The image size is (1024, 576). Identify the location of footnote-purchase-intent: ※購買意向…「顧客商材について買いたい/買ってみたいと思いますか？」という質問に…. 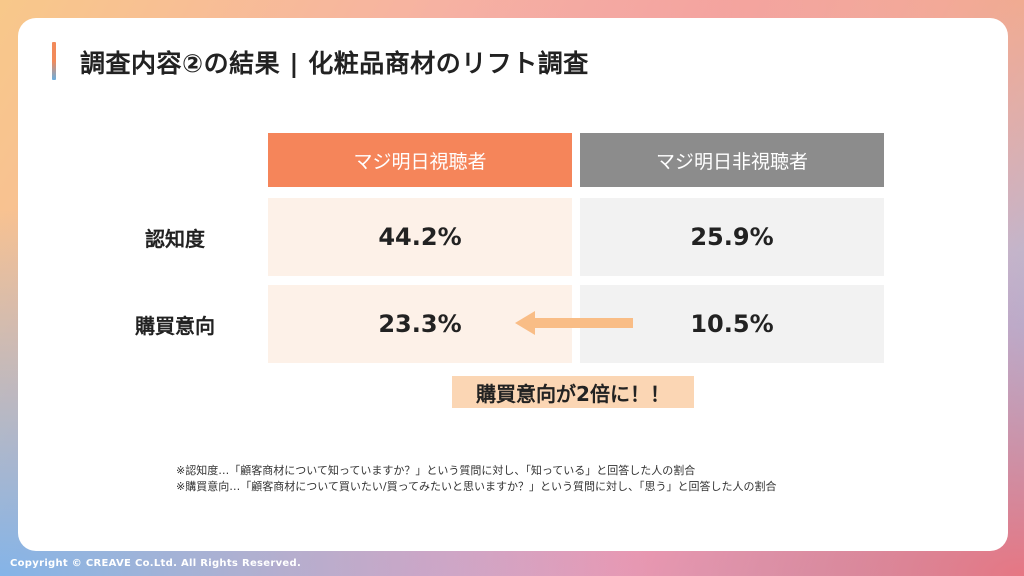
(476, 486).